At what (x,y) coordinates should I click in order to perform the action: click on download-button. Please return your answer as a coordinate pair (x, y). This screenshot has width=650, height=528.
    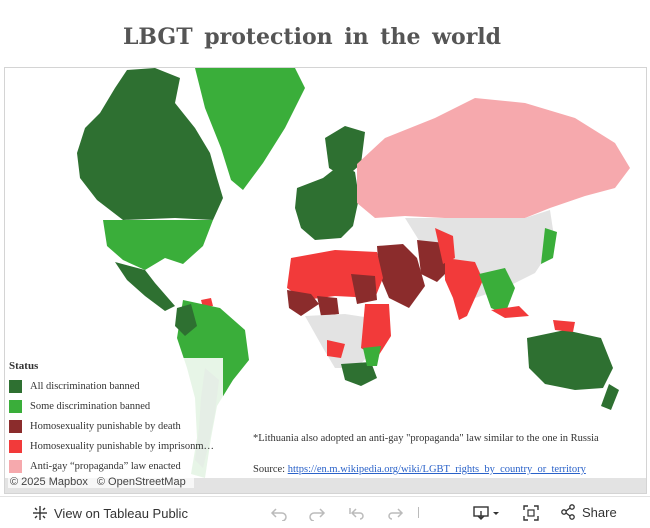
    Looking at the image, I should click on (487, 513).